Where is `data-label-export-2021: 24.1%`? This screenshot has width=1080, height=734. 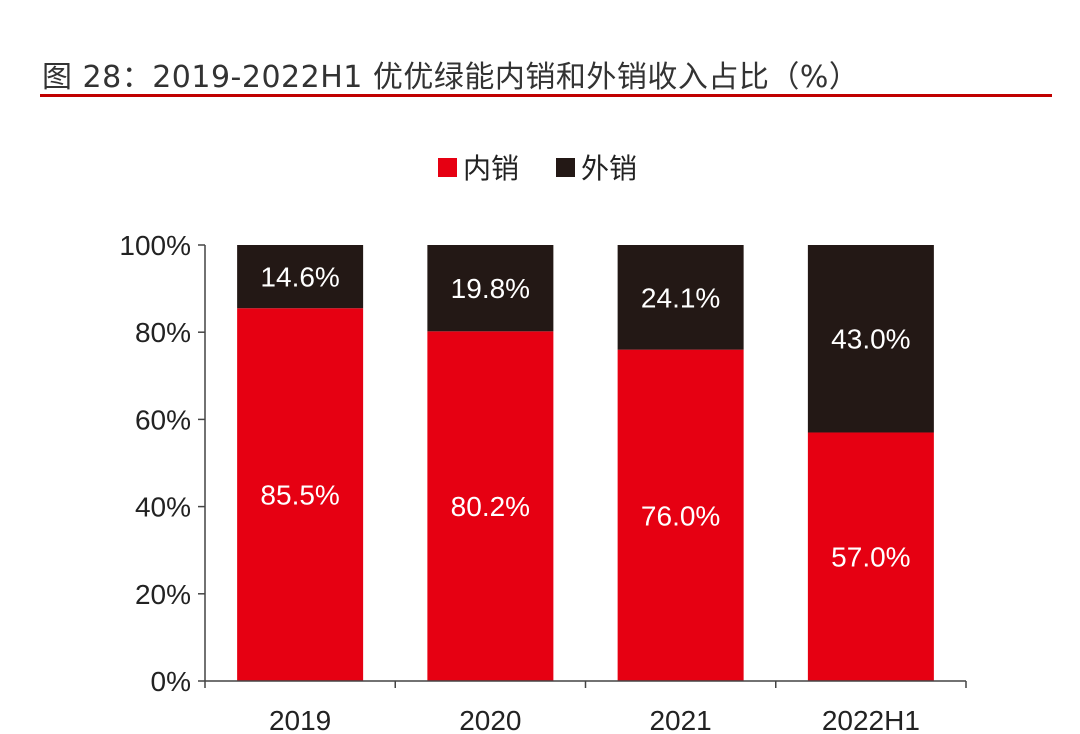
data-label-export-2021: 24.1% is located at coordinates (680, 297).